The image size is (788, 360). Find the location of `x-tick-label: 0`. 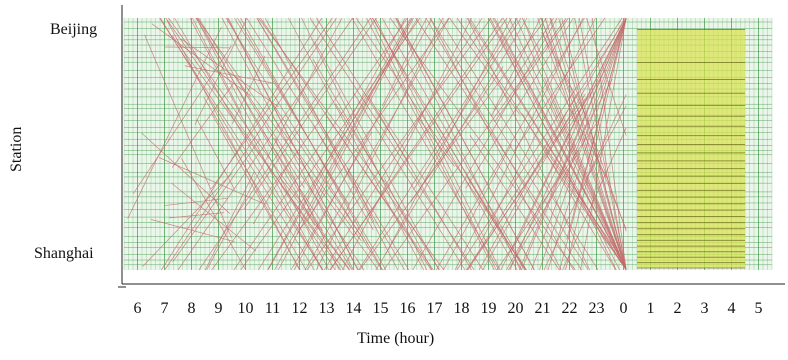

x-tick-label: 0 is located at coordinates (624, 308).